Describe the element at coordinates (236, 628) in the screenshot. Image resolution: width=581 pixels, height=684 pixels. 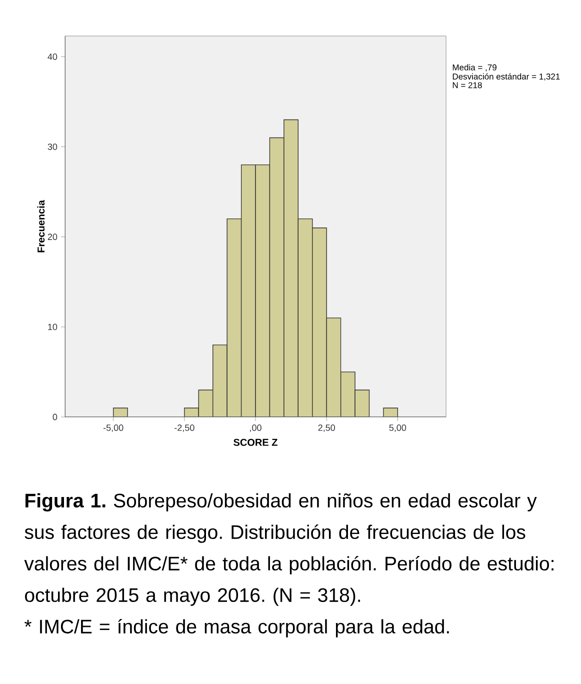
I see `text: * IMC/E = índice de masa corporal para la edad.` at that location.